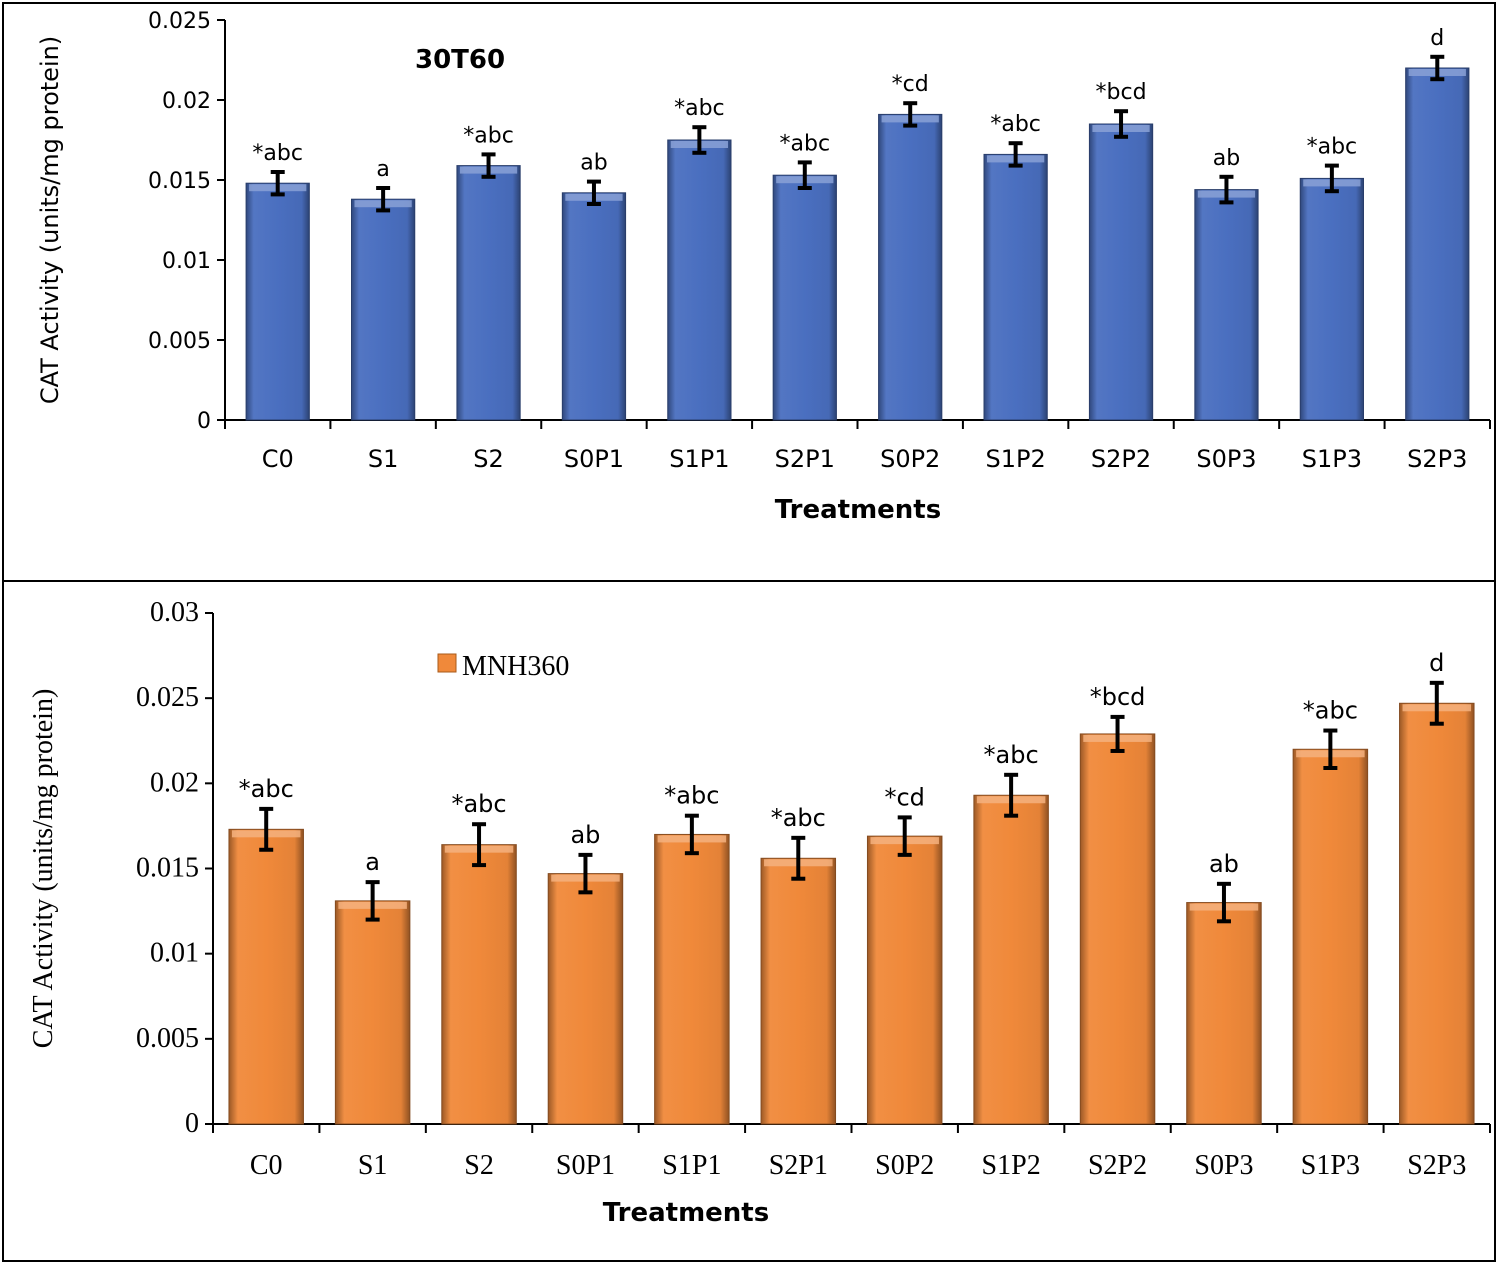 The width and height of the screenshot is (1500, 1266). What do you see at coordinates (749, 581) in the screenshot?
I see `panel-divider` at bounding box center [749, 581].